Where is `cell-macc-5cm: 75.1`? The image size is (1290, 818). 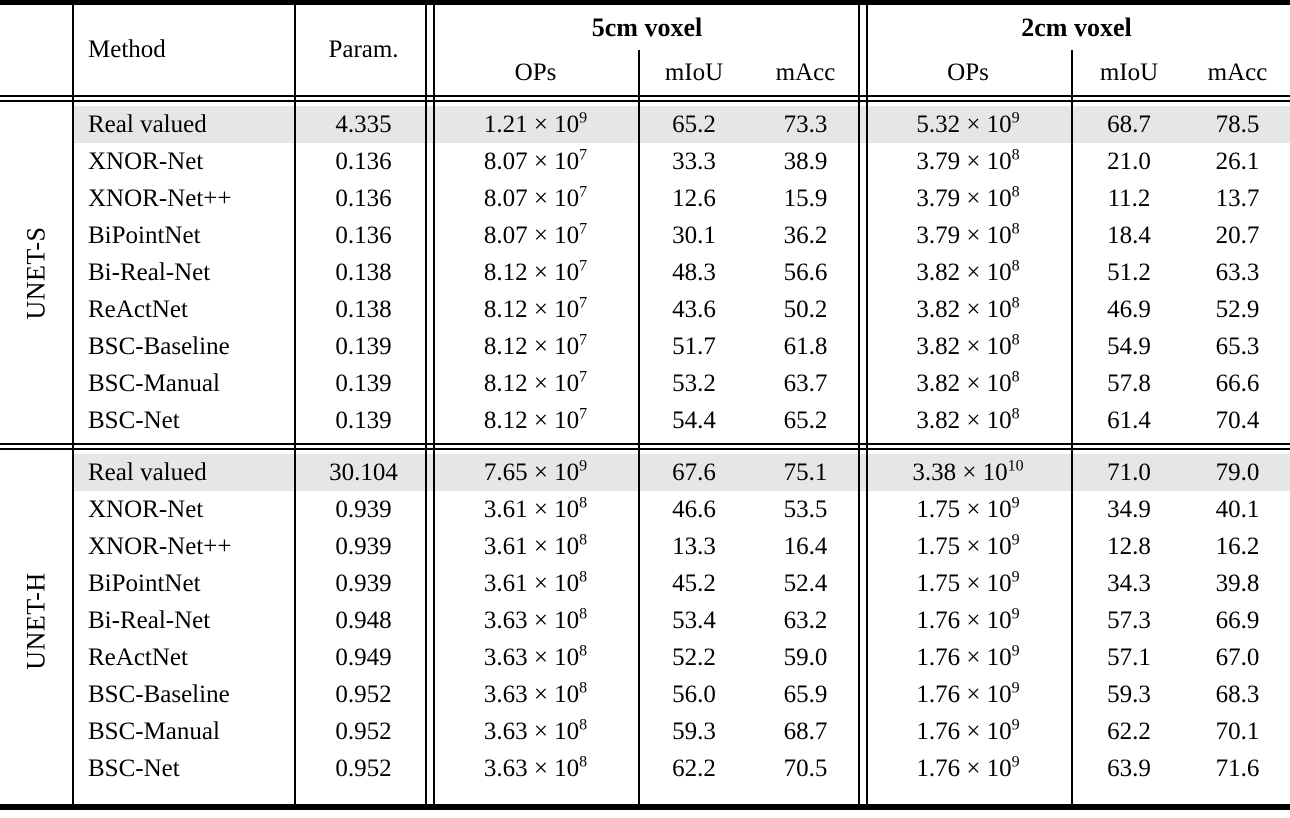 cell-macc-5cm: 75.1 is located at coordinates (805, 472).